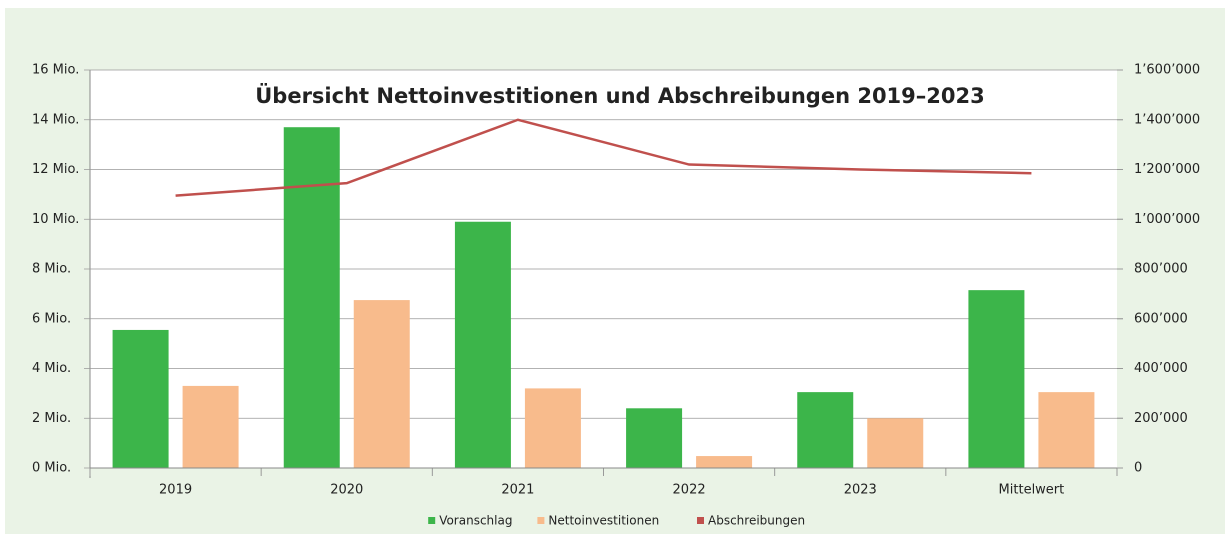 This screenshot has height=538, width=1232. Describe the element at coordinates (51, 468) in the screenshot. I see `y-tick-label: 0 Mio.` at that location.